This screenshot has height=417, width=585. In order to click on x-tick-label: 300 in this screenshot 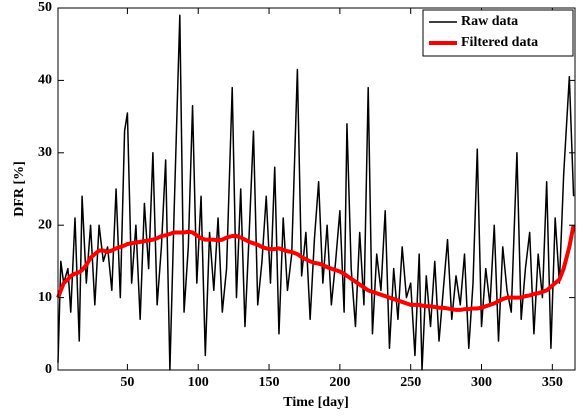, I will do `click(481, 382)`.